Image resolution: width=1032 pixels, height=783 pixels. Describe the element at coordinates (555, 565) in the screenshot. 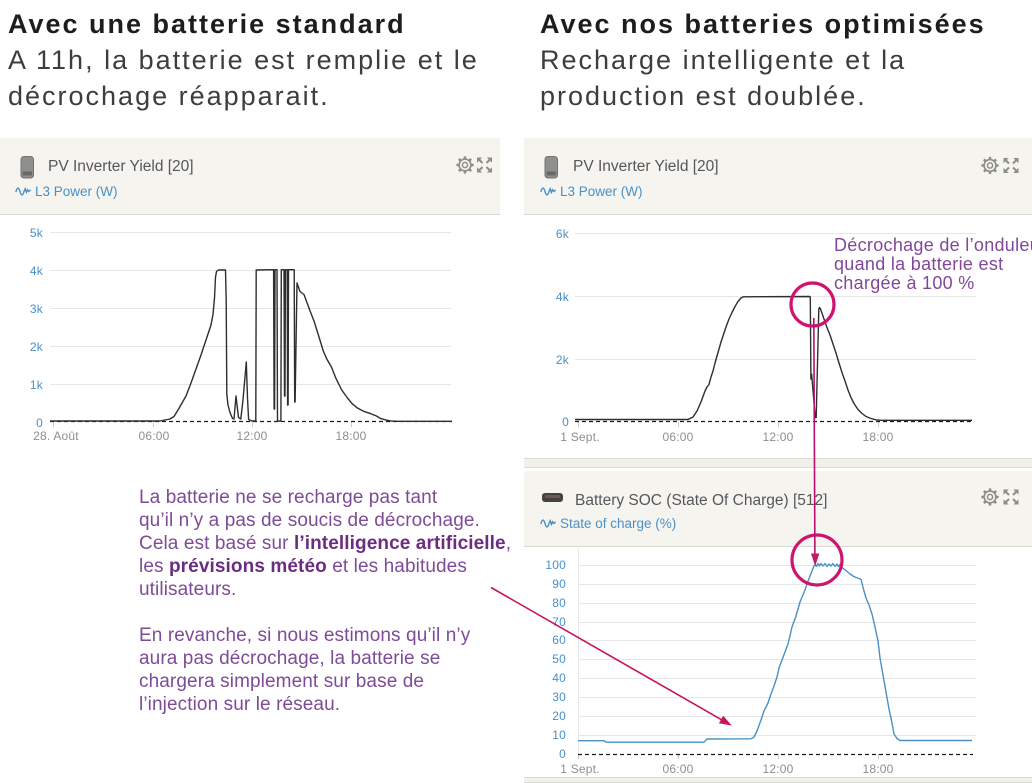

I see `svg-text: 100` at that location.